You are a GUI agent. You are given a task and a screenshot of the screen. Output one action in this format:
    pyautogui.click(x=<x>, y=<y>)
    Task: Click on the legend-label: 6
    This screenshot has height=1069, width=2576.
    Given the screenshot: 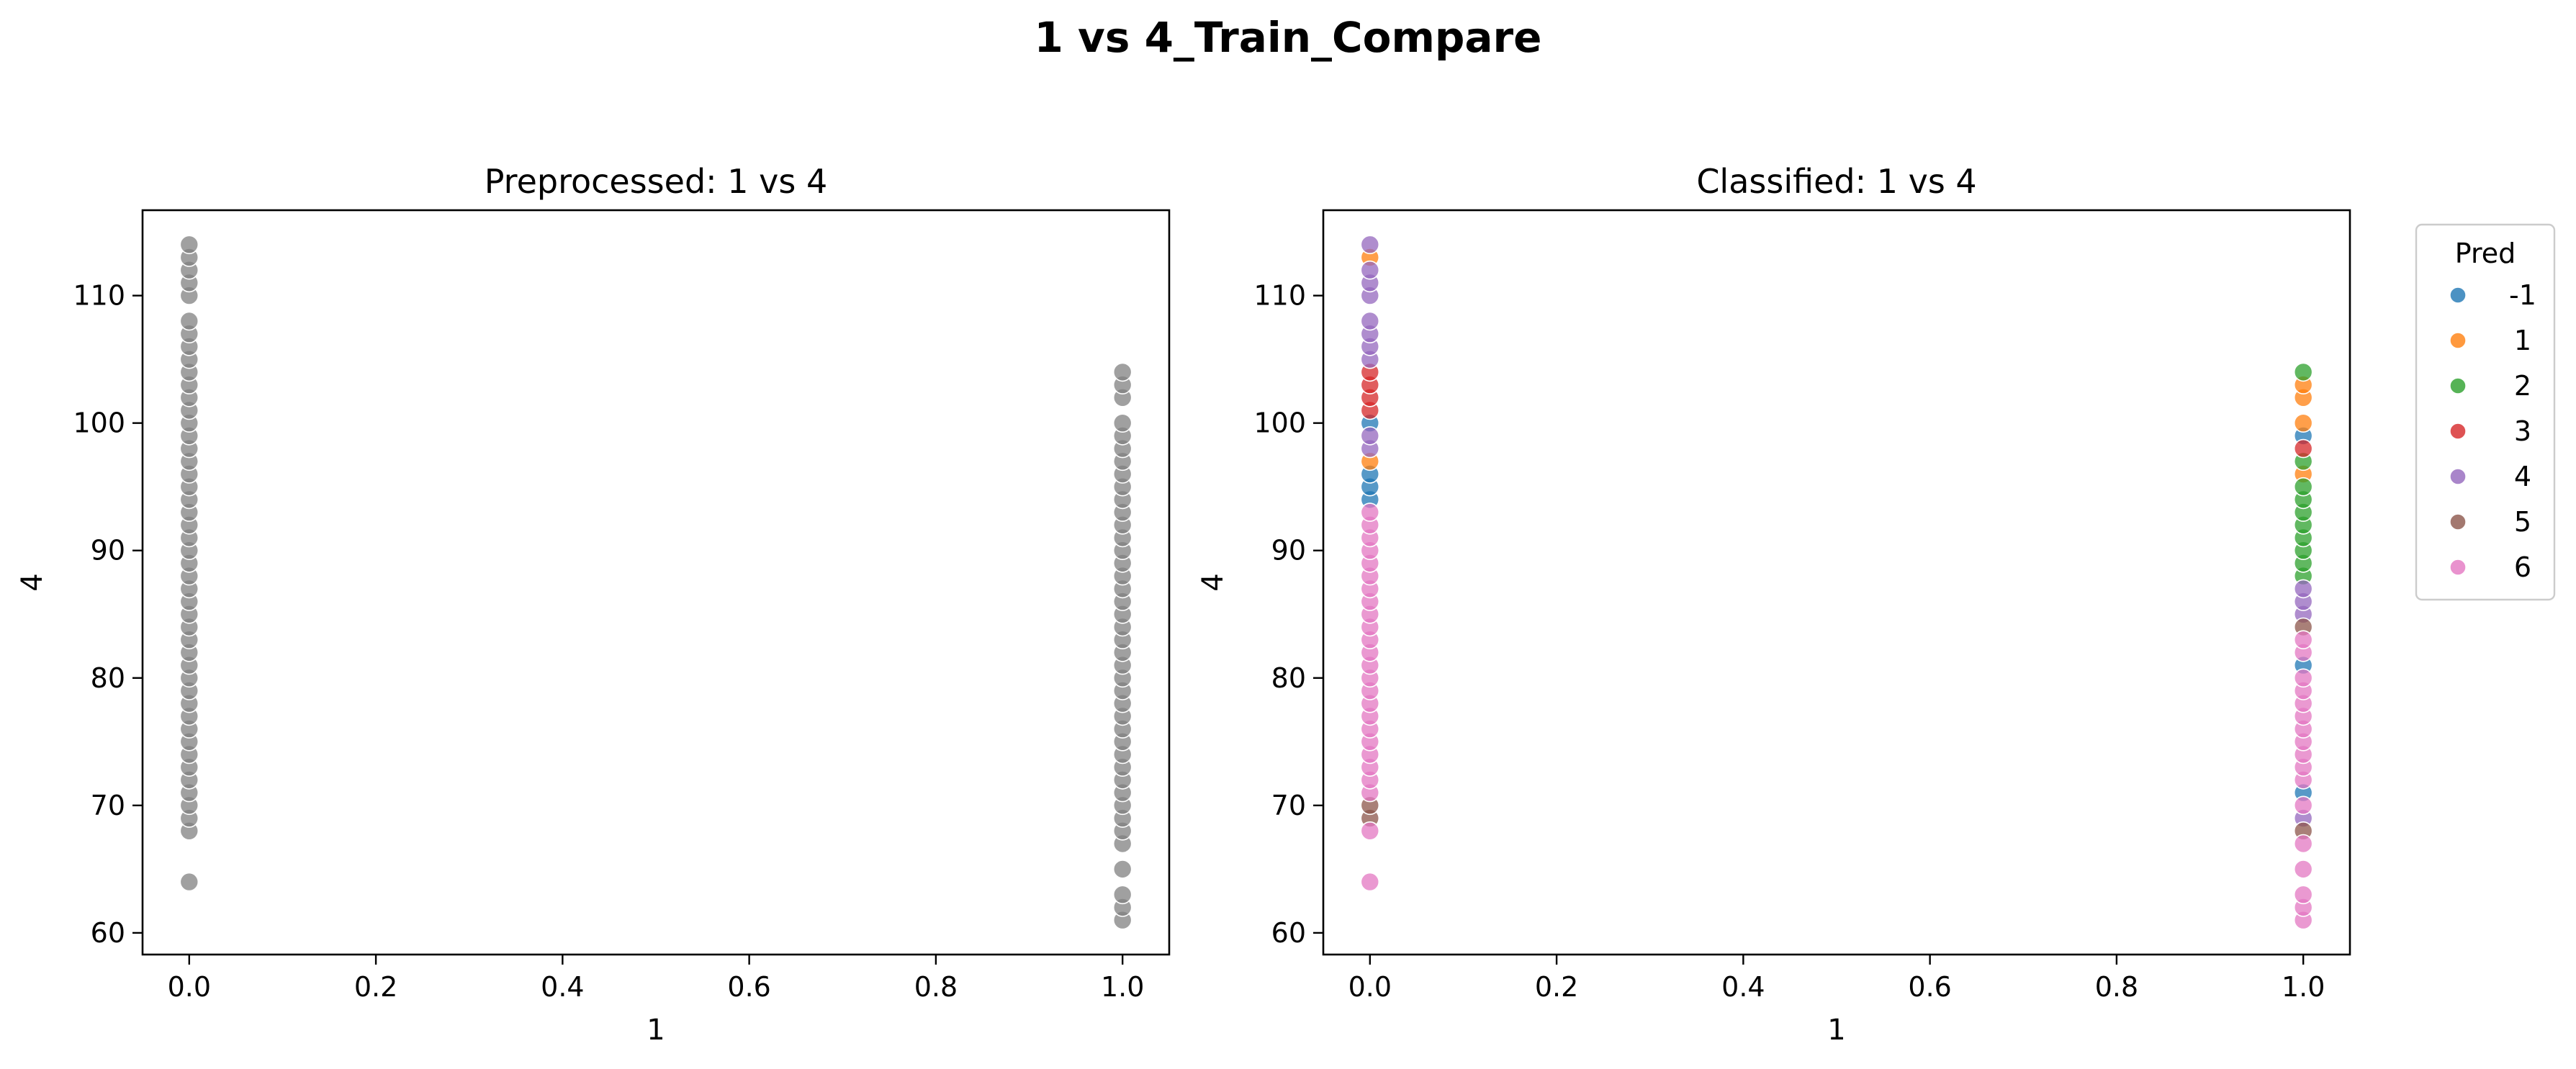 What is the action you would take?
    pyautogui.click(x=2522, y=567)
    